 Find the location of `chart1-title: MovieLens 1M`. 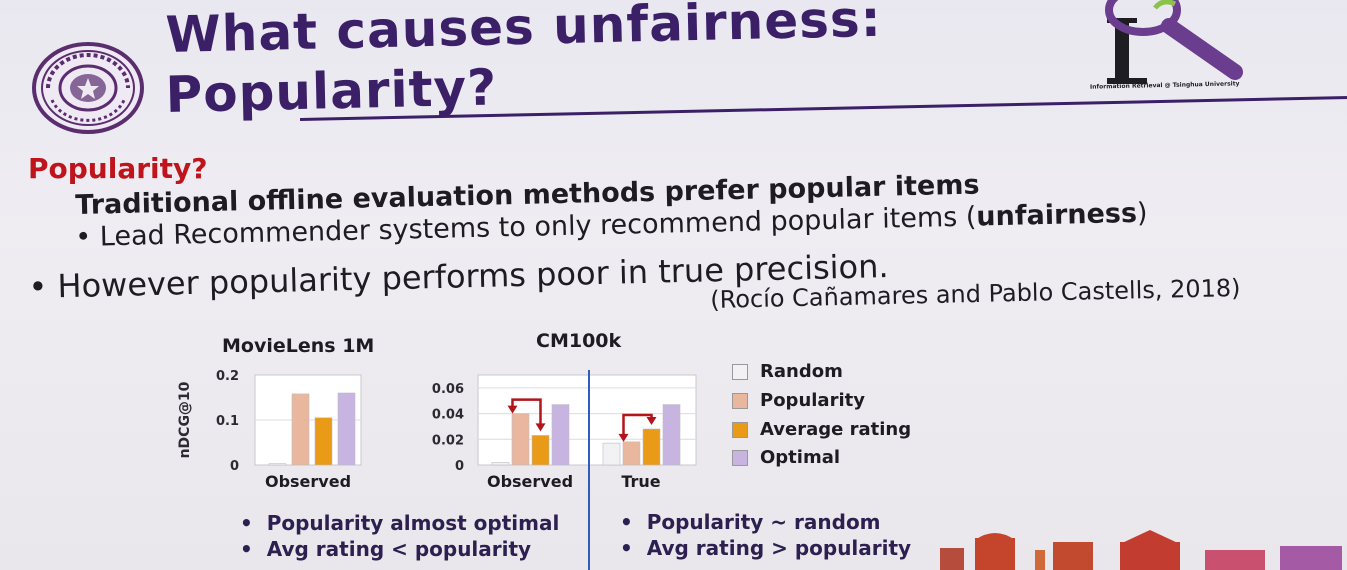

chart1-title: MovieLens 1M is located at coordinates (298, 346).